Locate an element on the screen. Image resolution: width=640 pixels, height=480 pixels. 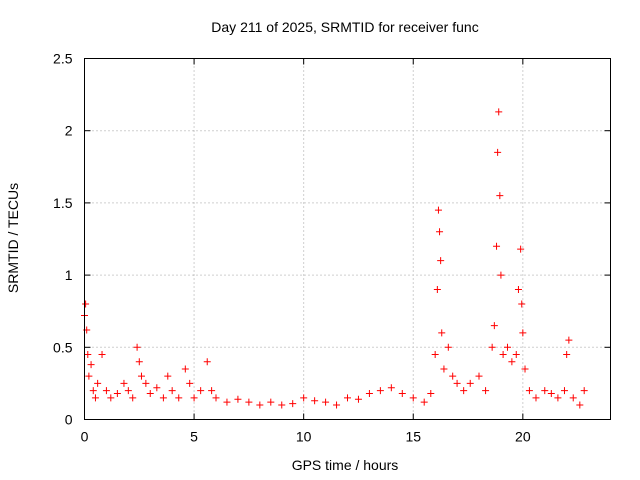
y-tick-label: 1 is located at coordinates (69, 275).